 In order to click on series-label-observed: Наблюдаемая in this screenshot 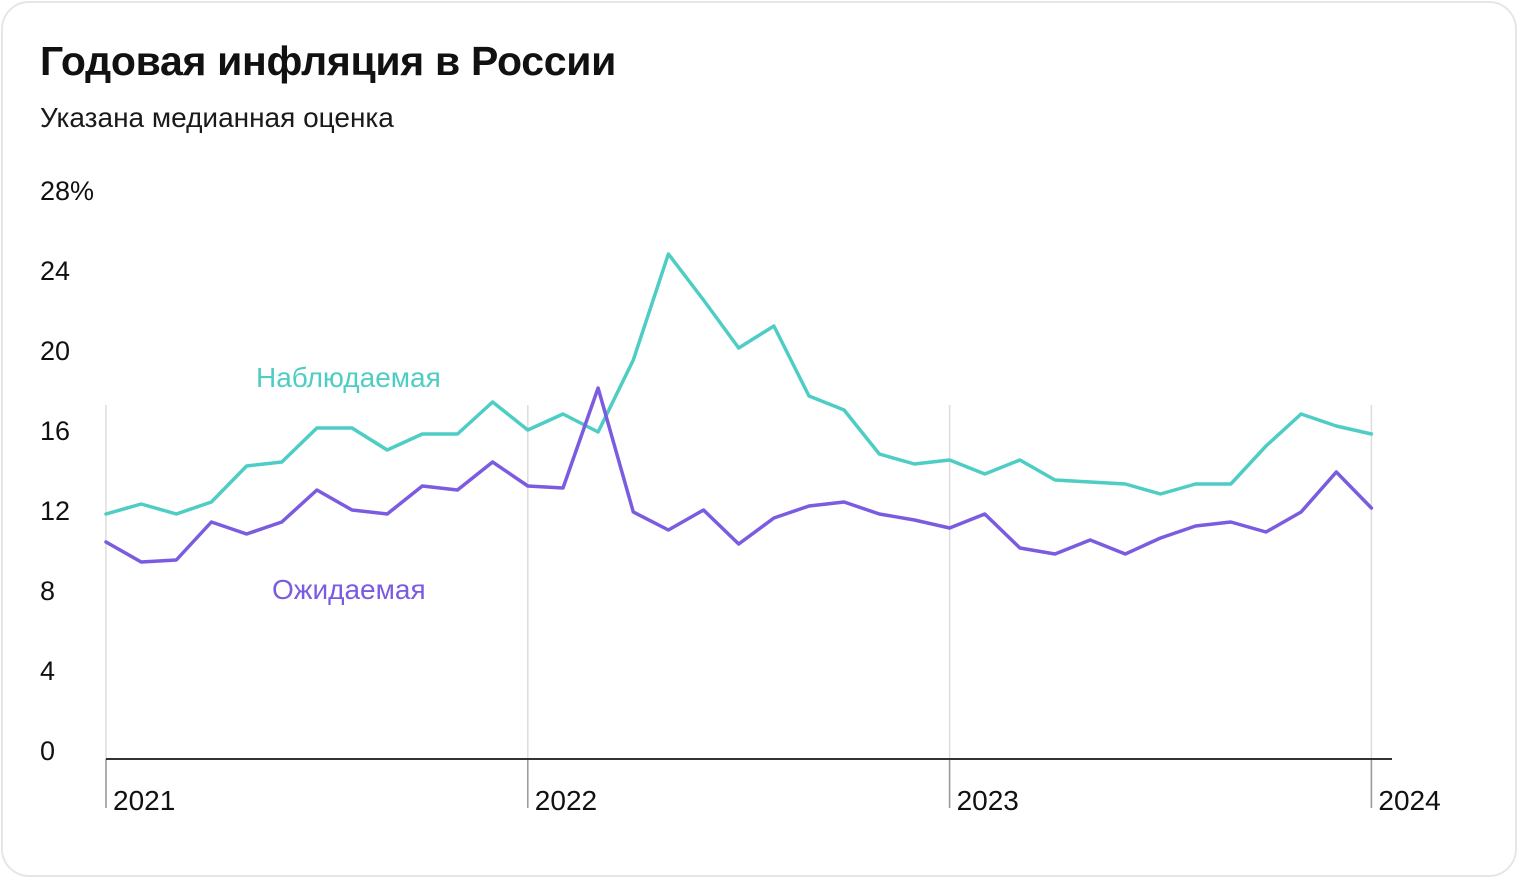, I will do `click(348, 377)`.